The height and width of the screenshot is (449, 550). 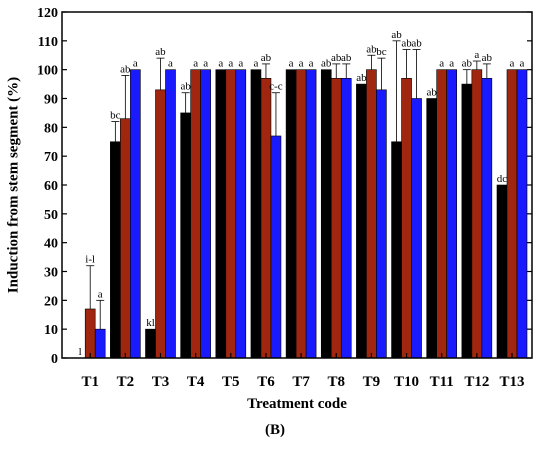 I want to click on y-tick-label: 90, so click(x=51, y=100).